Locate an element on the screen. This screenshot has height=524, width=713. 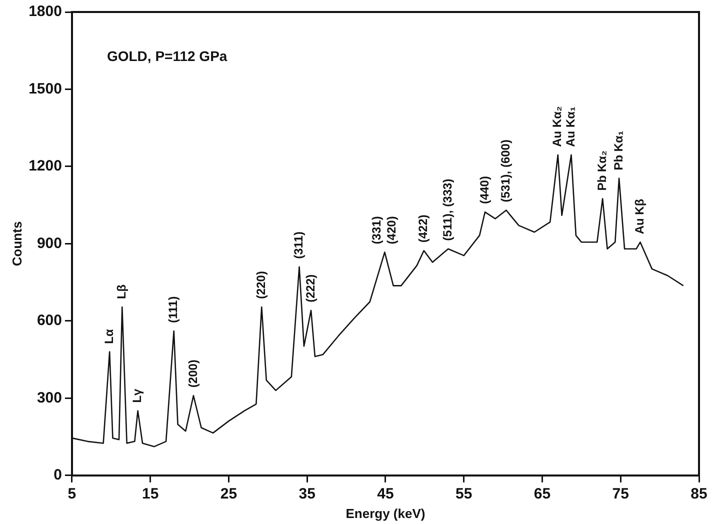
y-tick-label: 600 is located at coordinates (49, 321).